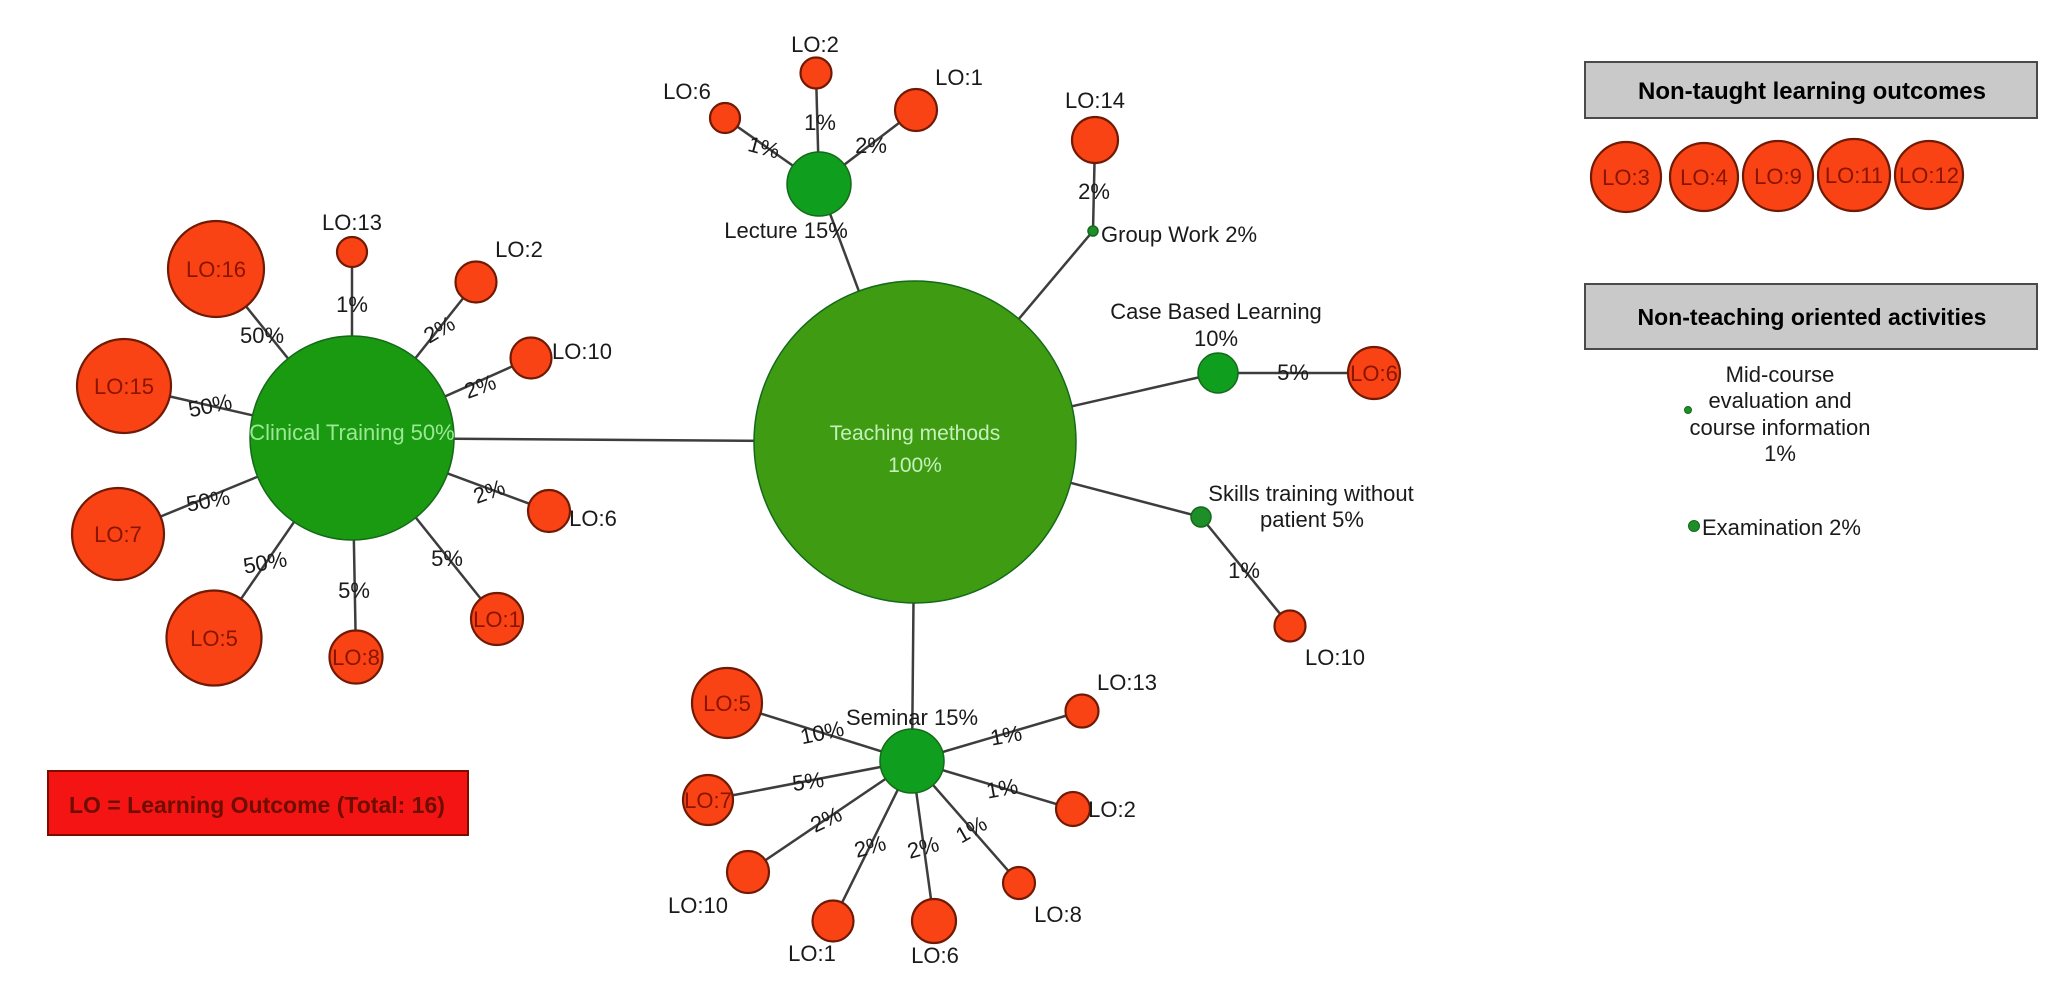 This screenshot has width=2059, height=1001. Describe the element at coordinates (915, 465) in the screenshot. I see `svg-text: 100%` at that location.